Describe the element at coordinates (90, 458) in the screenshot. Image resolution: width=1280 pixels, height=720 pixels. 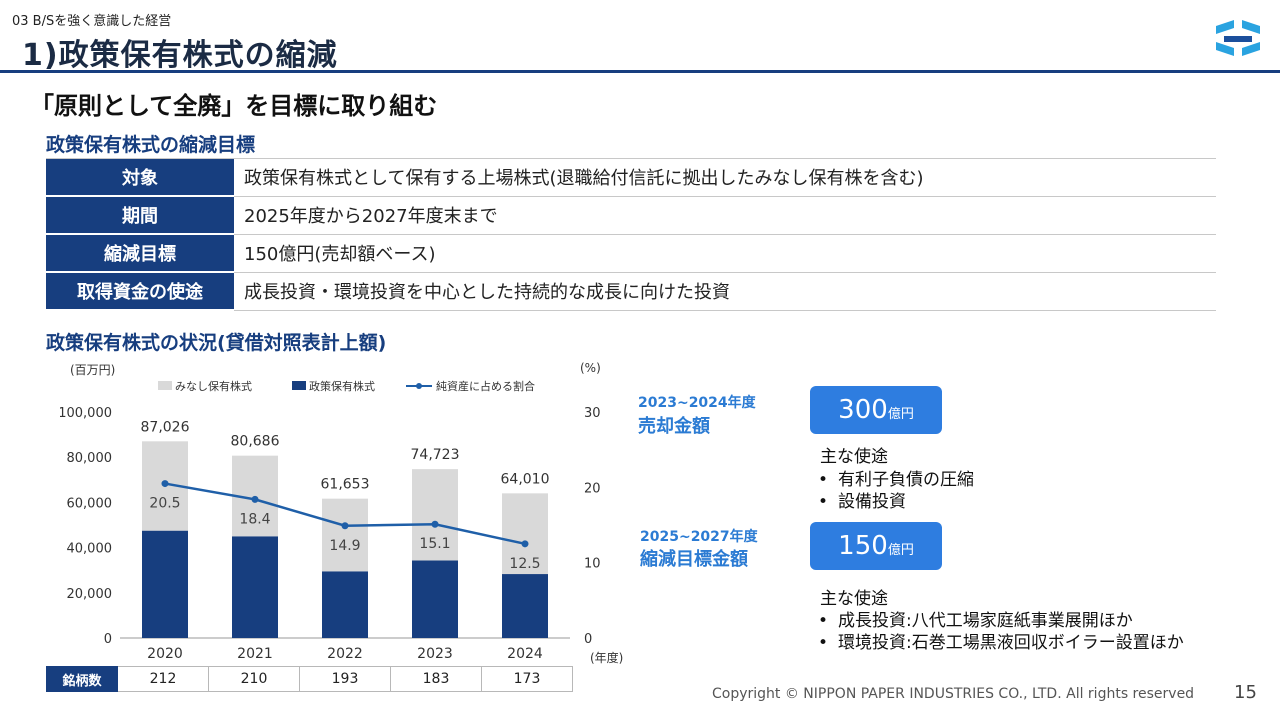
I see `y-left-tick-label: 80,000` at that location.